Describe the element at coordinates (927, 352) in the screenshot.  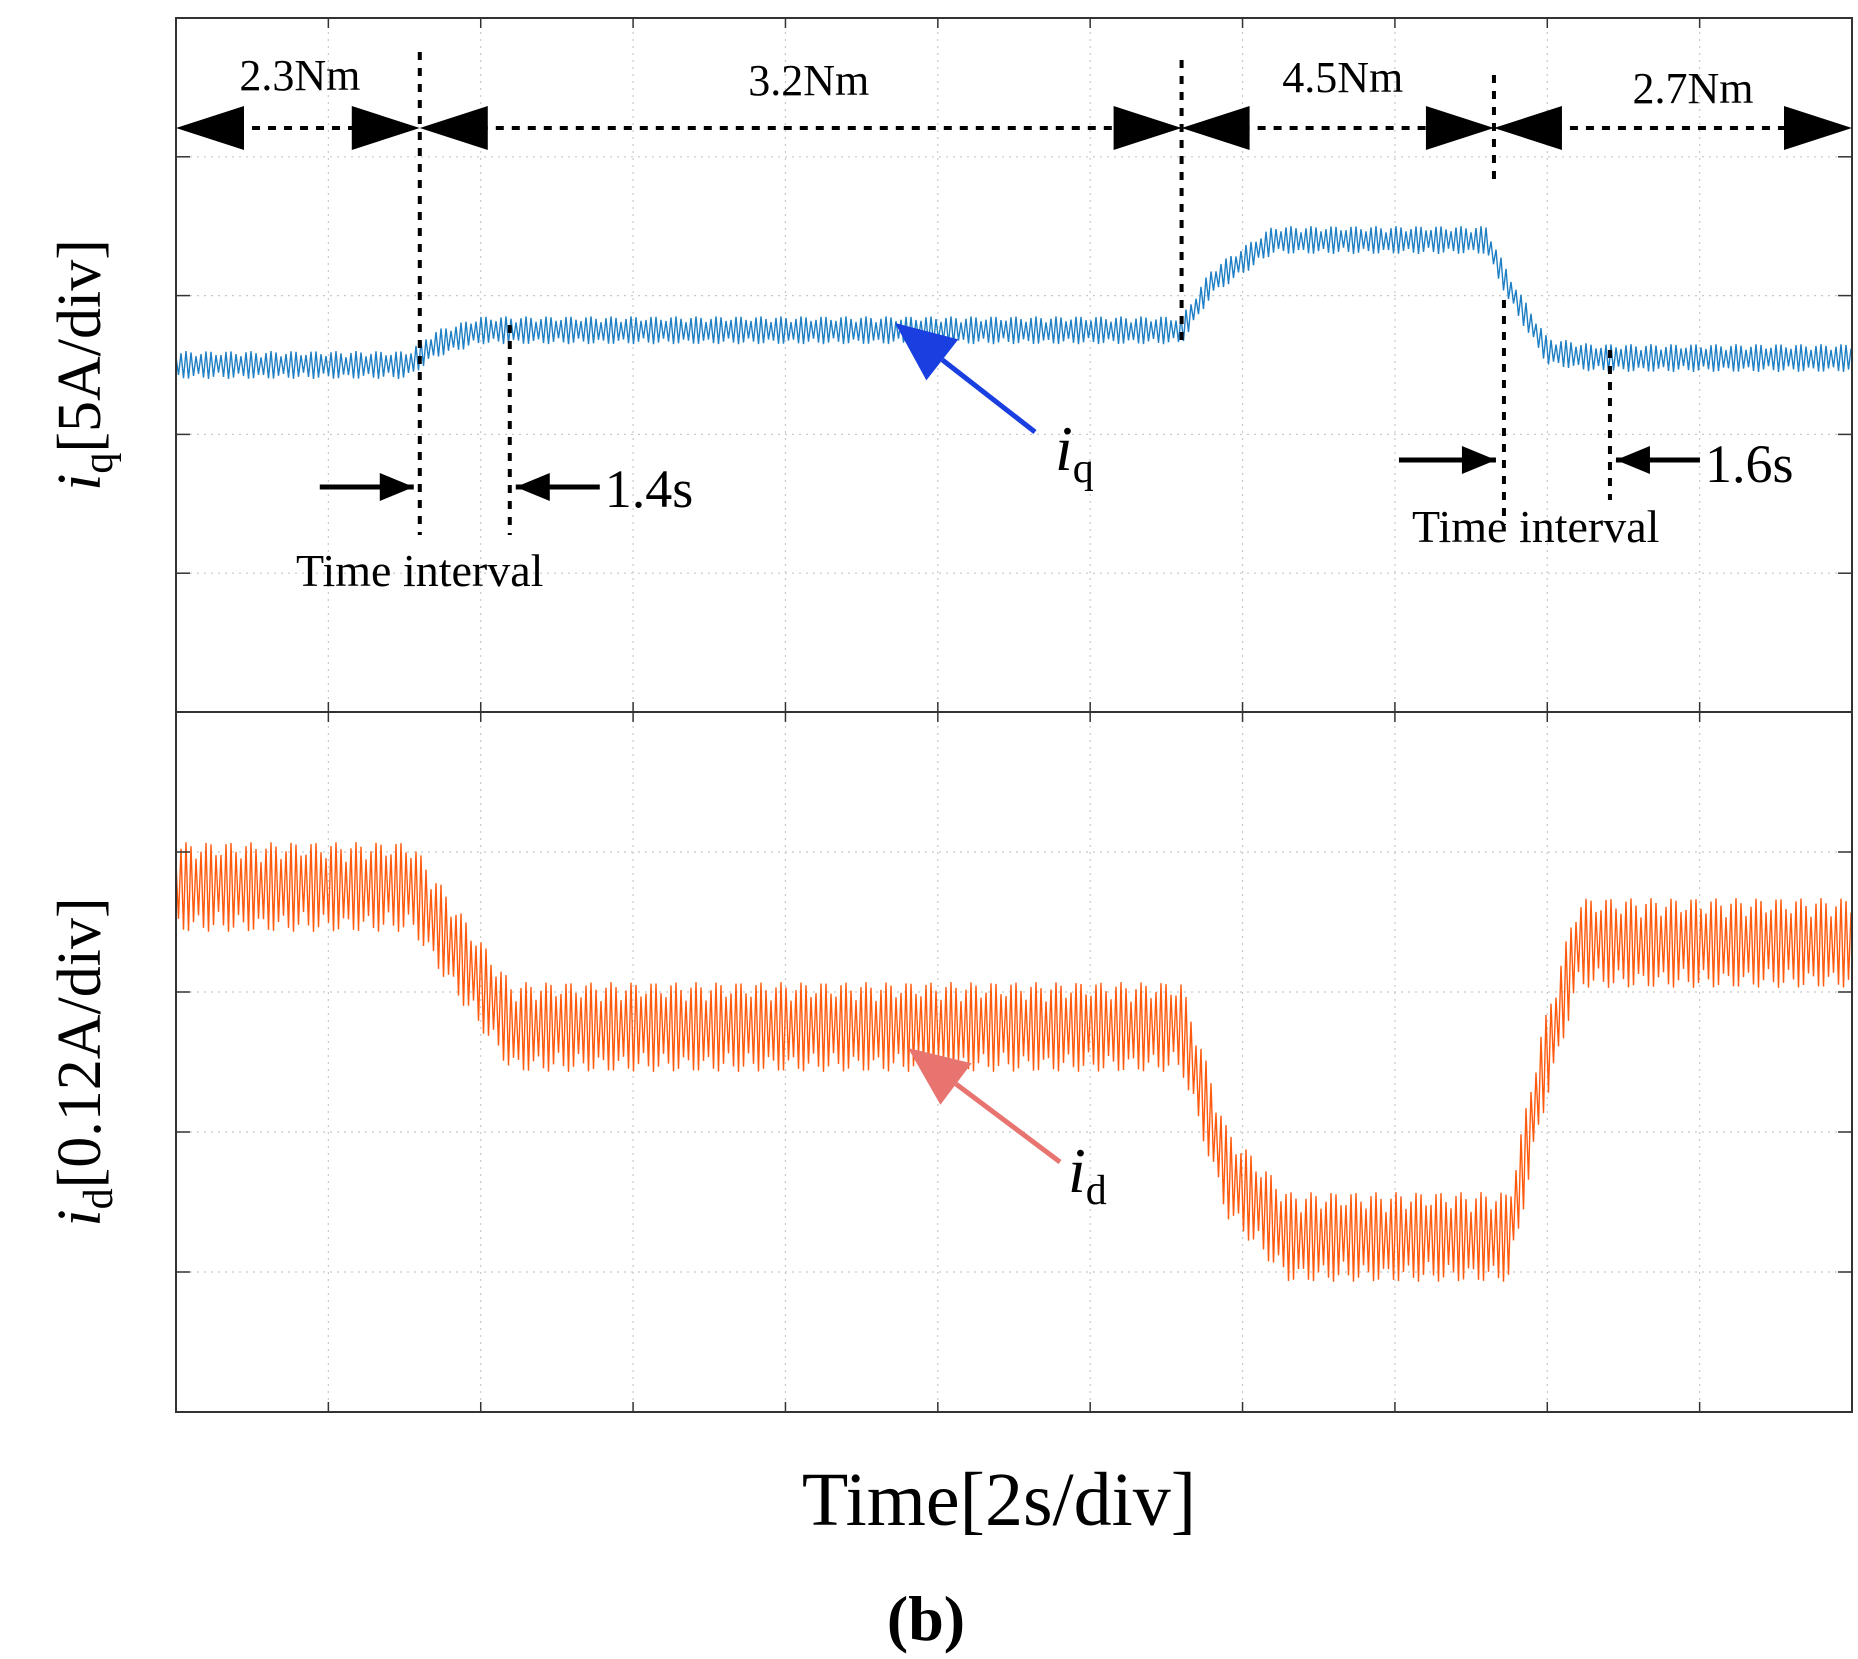
I see `iq-callout-arrowhead` at that location.